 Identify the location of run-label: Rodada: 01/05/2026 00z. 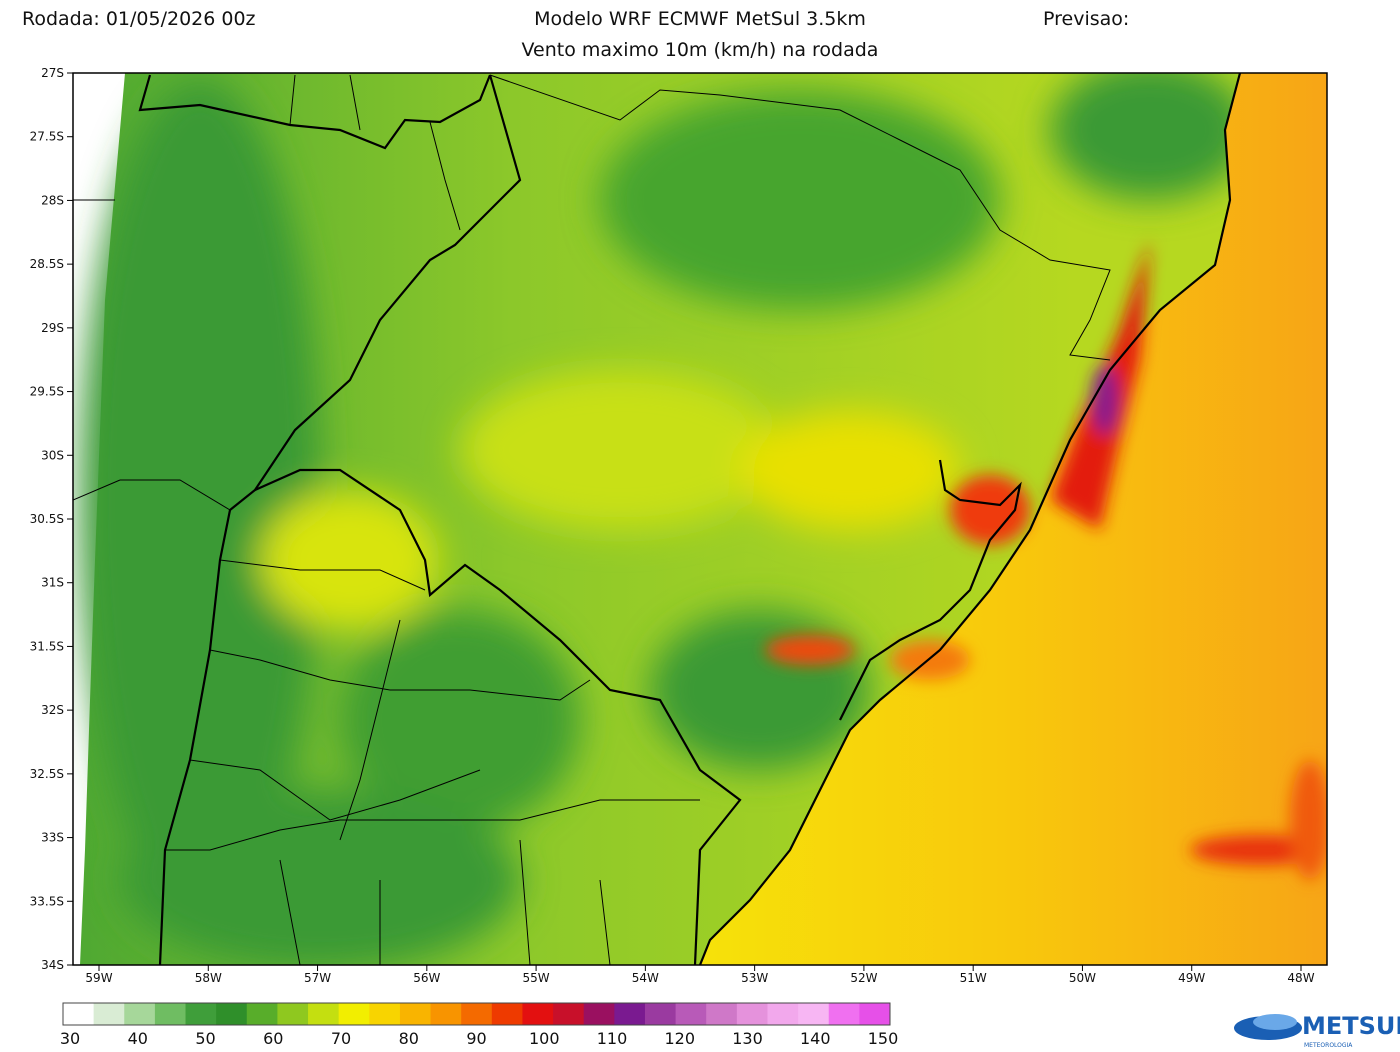
(139, 19).